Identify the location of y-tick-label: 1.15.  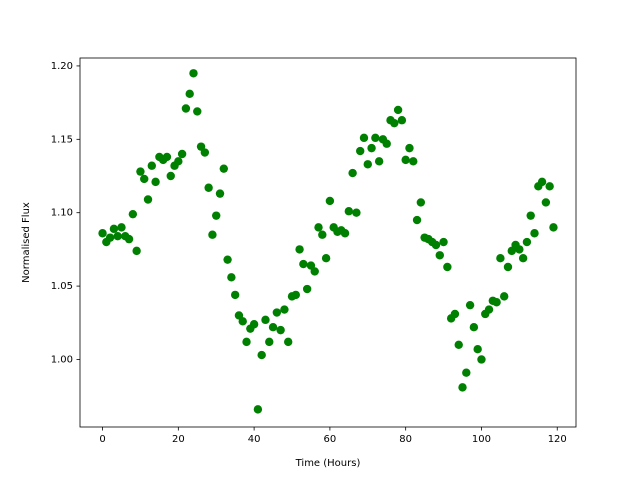
(62, 139).